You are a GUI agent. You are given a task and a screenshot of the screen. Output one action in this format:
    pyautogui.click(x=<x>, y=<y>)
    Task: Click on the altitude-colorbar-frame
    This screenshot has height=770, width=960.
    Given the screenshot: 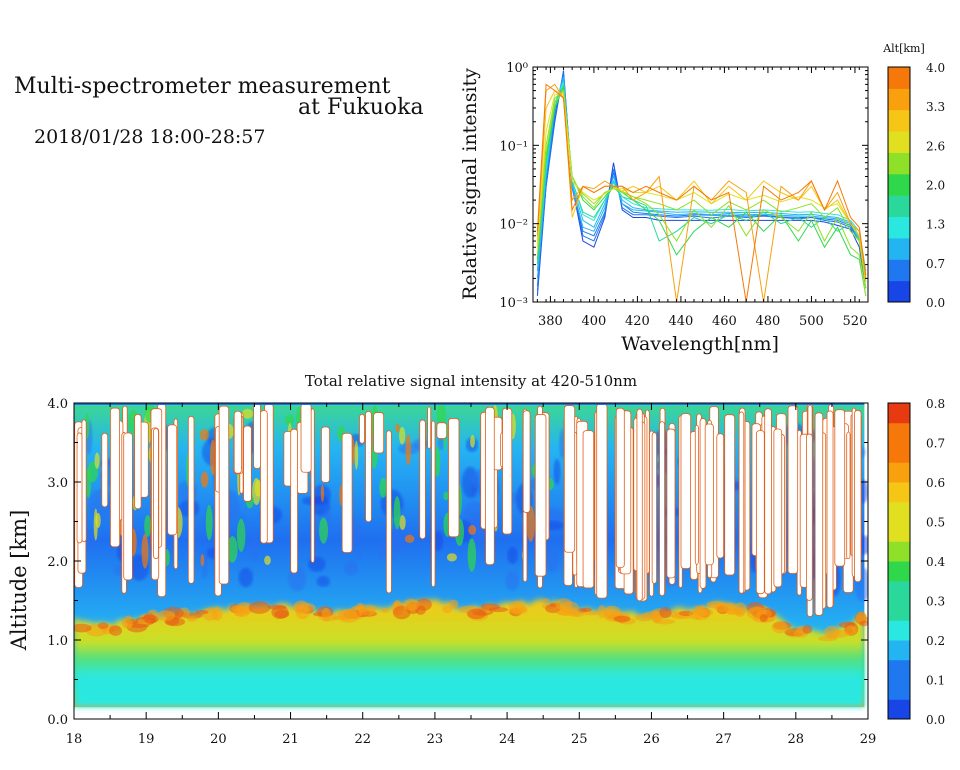 What is the action you would take?
    pyautogui.click(x=899, y=184)
    